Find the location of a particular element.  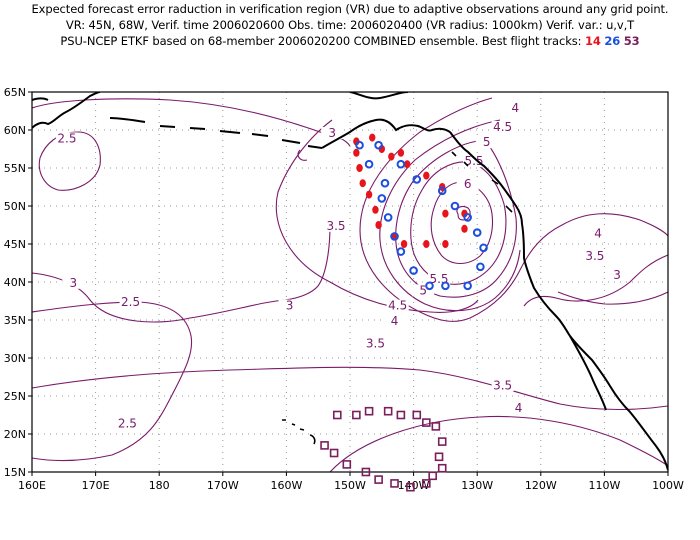

latitude-axis: 65N 60N 55N 50N 45N 40N 35N 30N 25N 20N 15N is located at coordinates (18, 282).